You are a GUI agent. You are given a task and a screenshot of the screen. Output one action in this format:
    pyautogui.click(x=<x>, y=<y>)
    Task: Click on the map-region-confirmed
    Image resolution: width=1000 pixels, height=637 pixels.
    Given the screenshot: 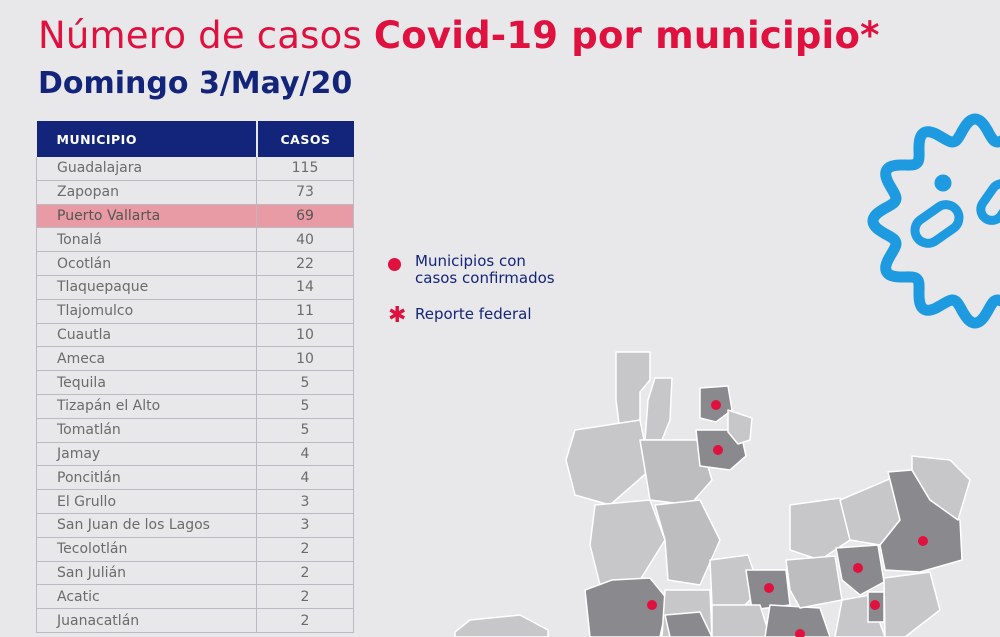 What is the action you would take?
    pyautogui.click(x=688, y=624)
    